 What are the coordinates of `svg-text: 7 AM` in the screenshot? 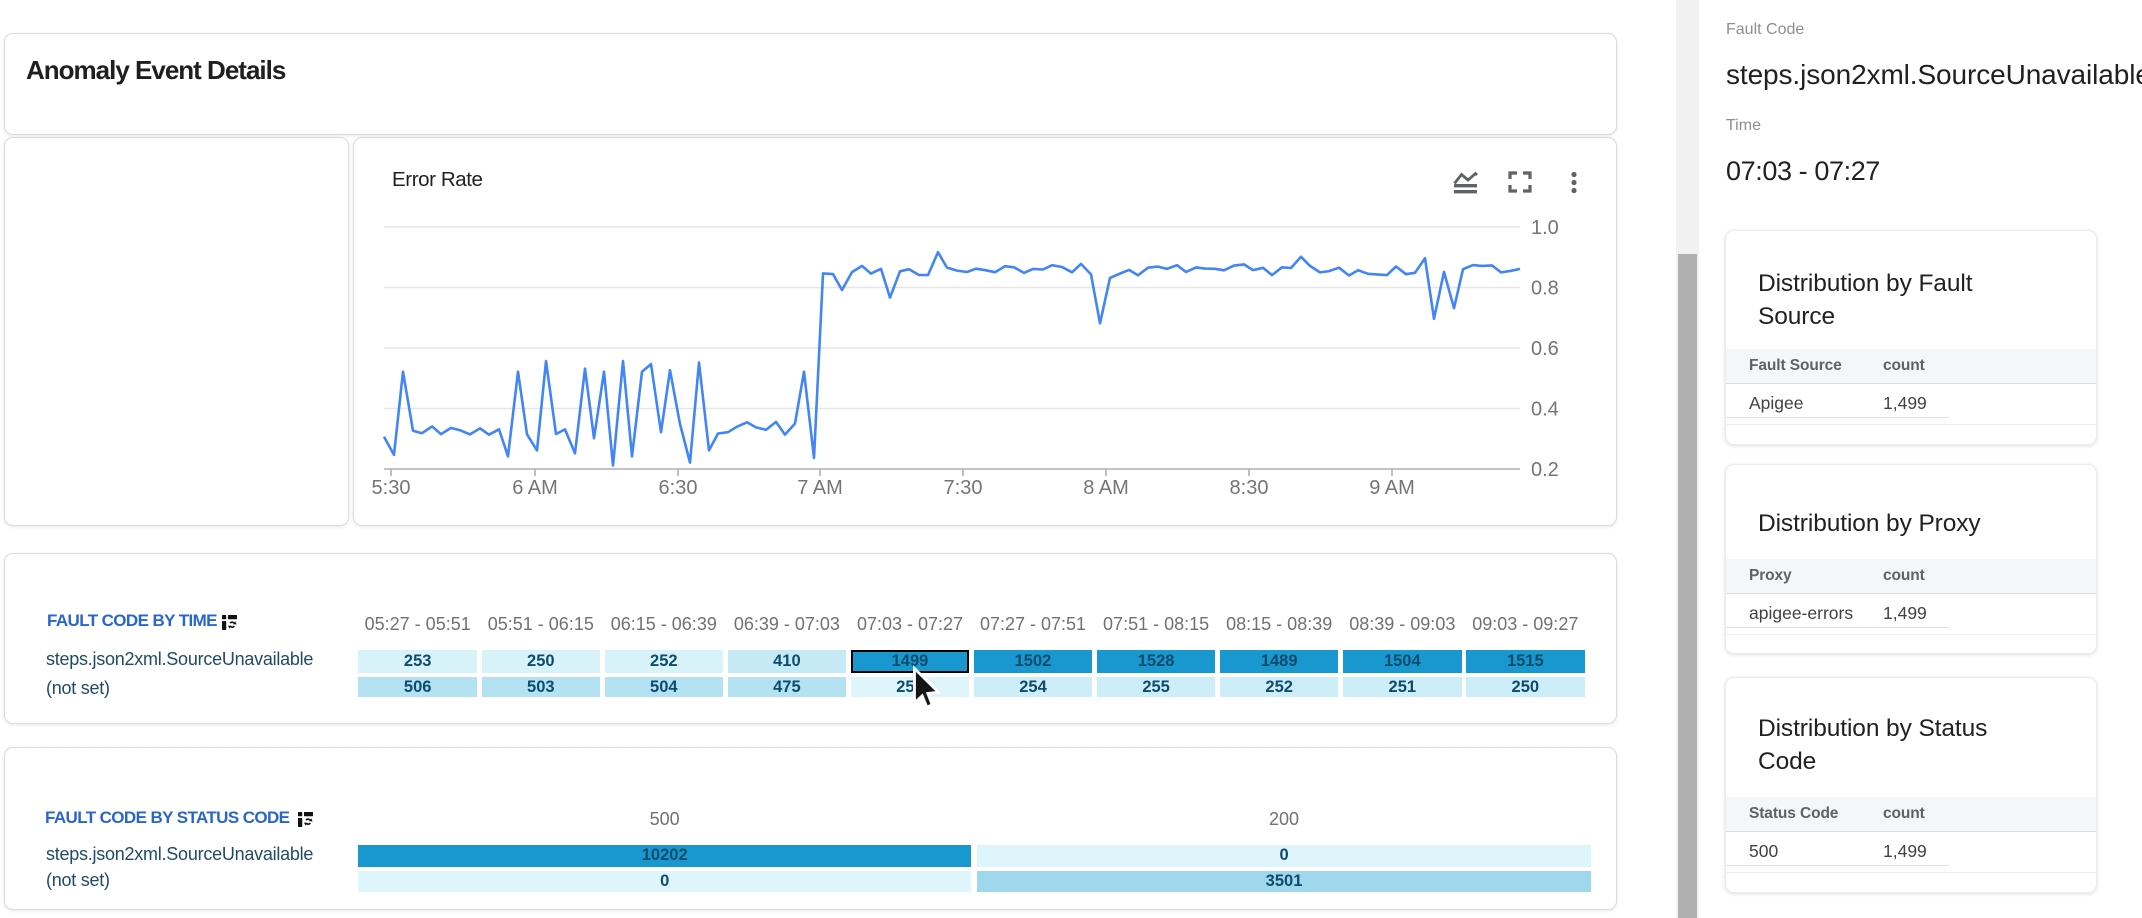 It's located at (820, 488).